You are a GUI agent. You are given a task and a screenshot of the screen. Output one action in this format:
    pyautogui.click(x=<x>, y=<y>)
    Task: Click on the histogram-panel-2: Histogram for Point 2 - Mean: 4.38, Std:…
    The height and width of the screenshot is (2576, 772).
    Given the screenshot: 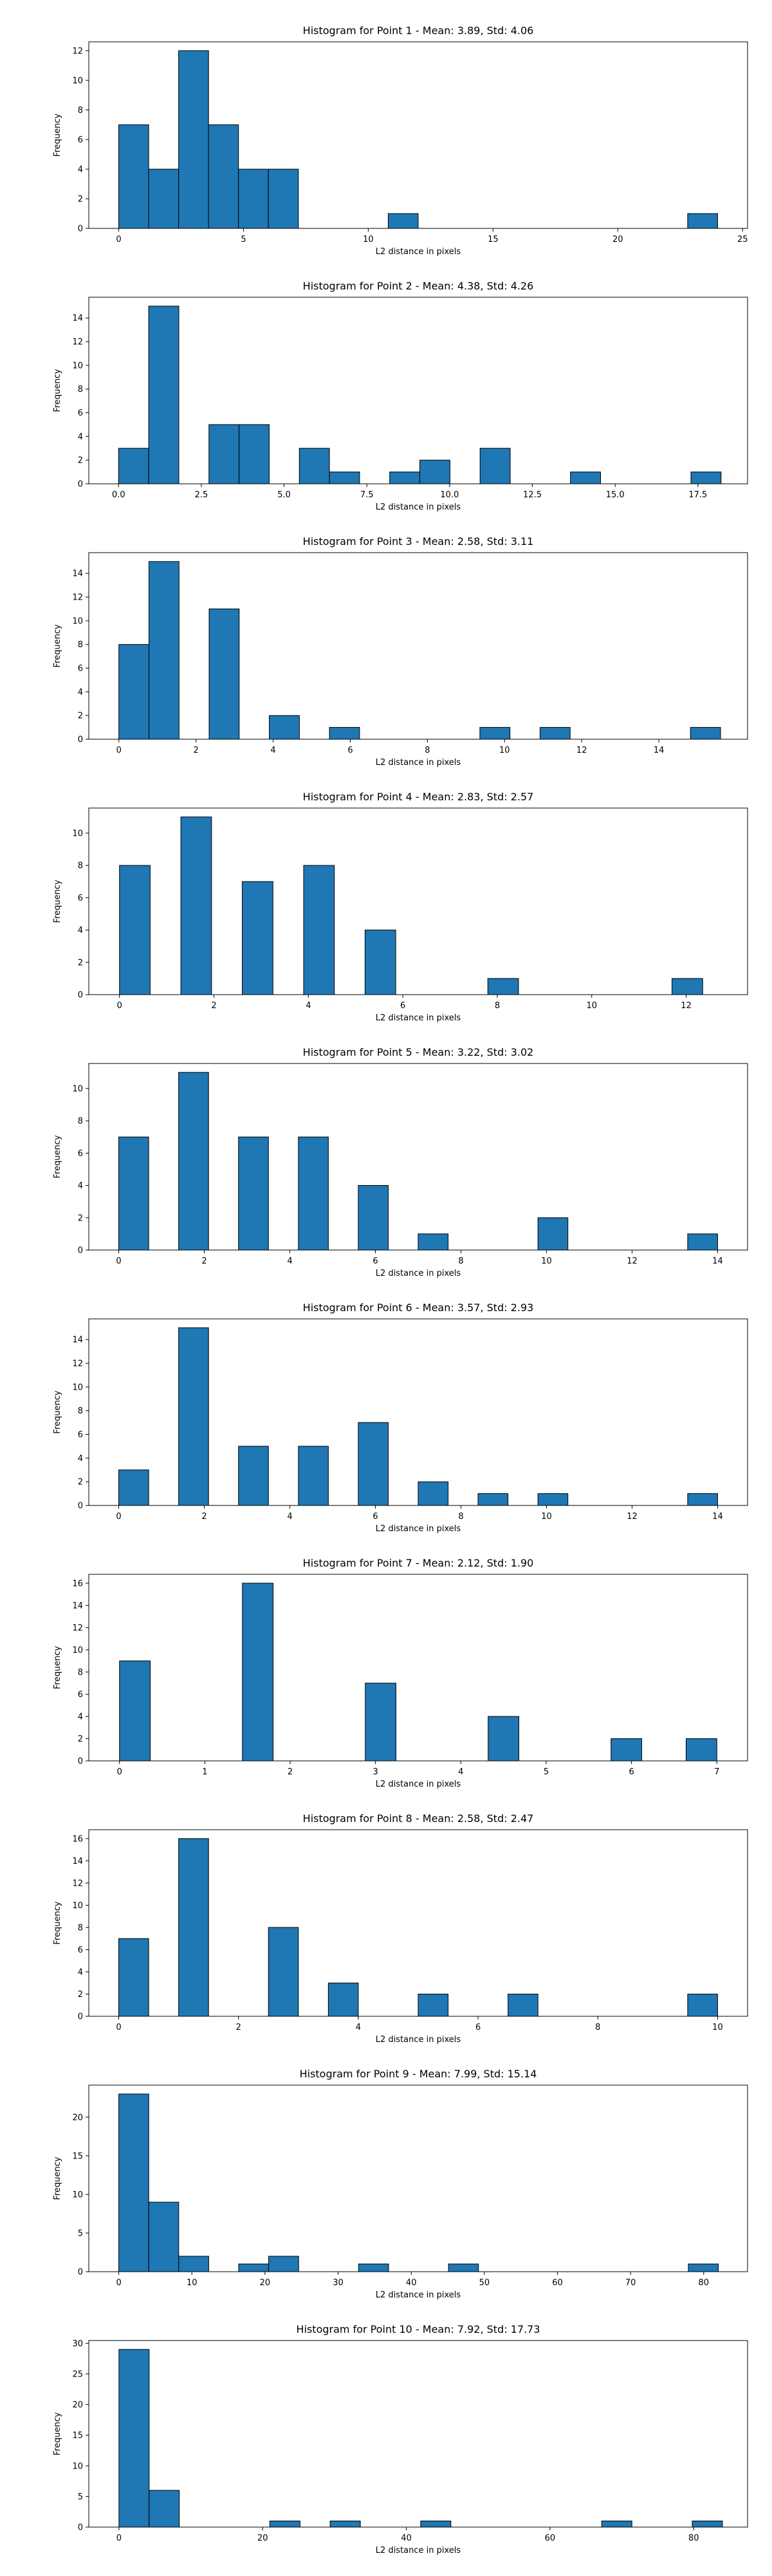 What is the action you would take?
    pyautogui.click(x=400, y=396)
    